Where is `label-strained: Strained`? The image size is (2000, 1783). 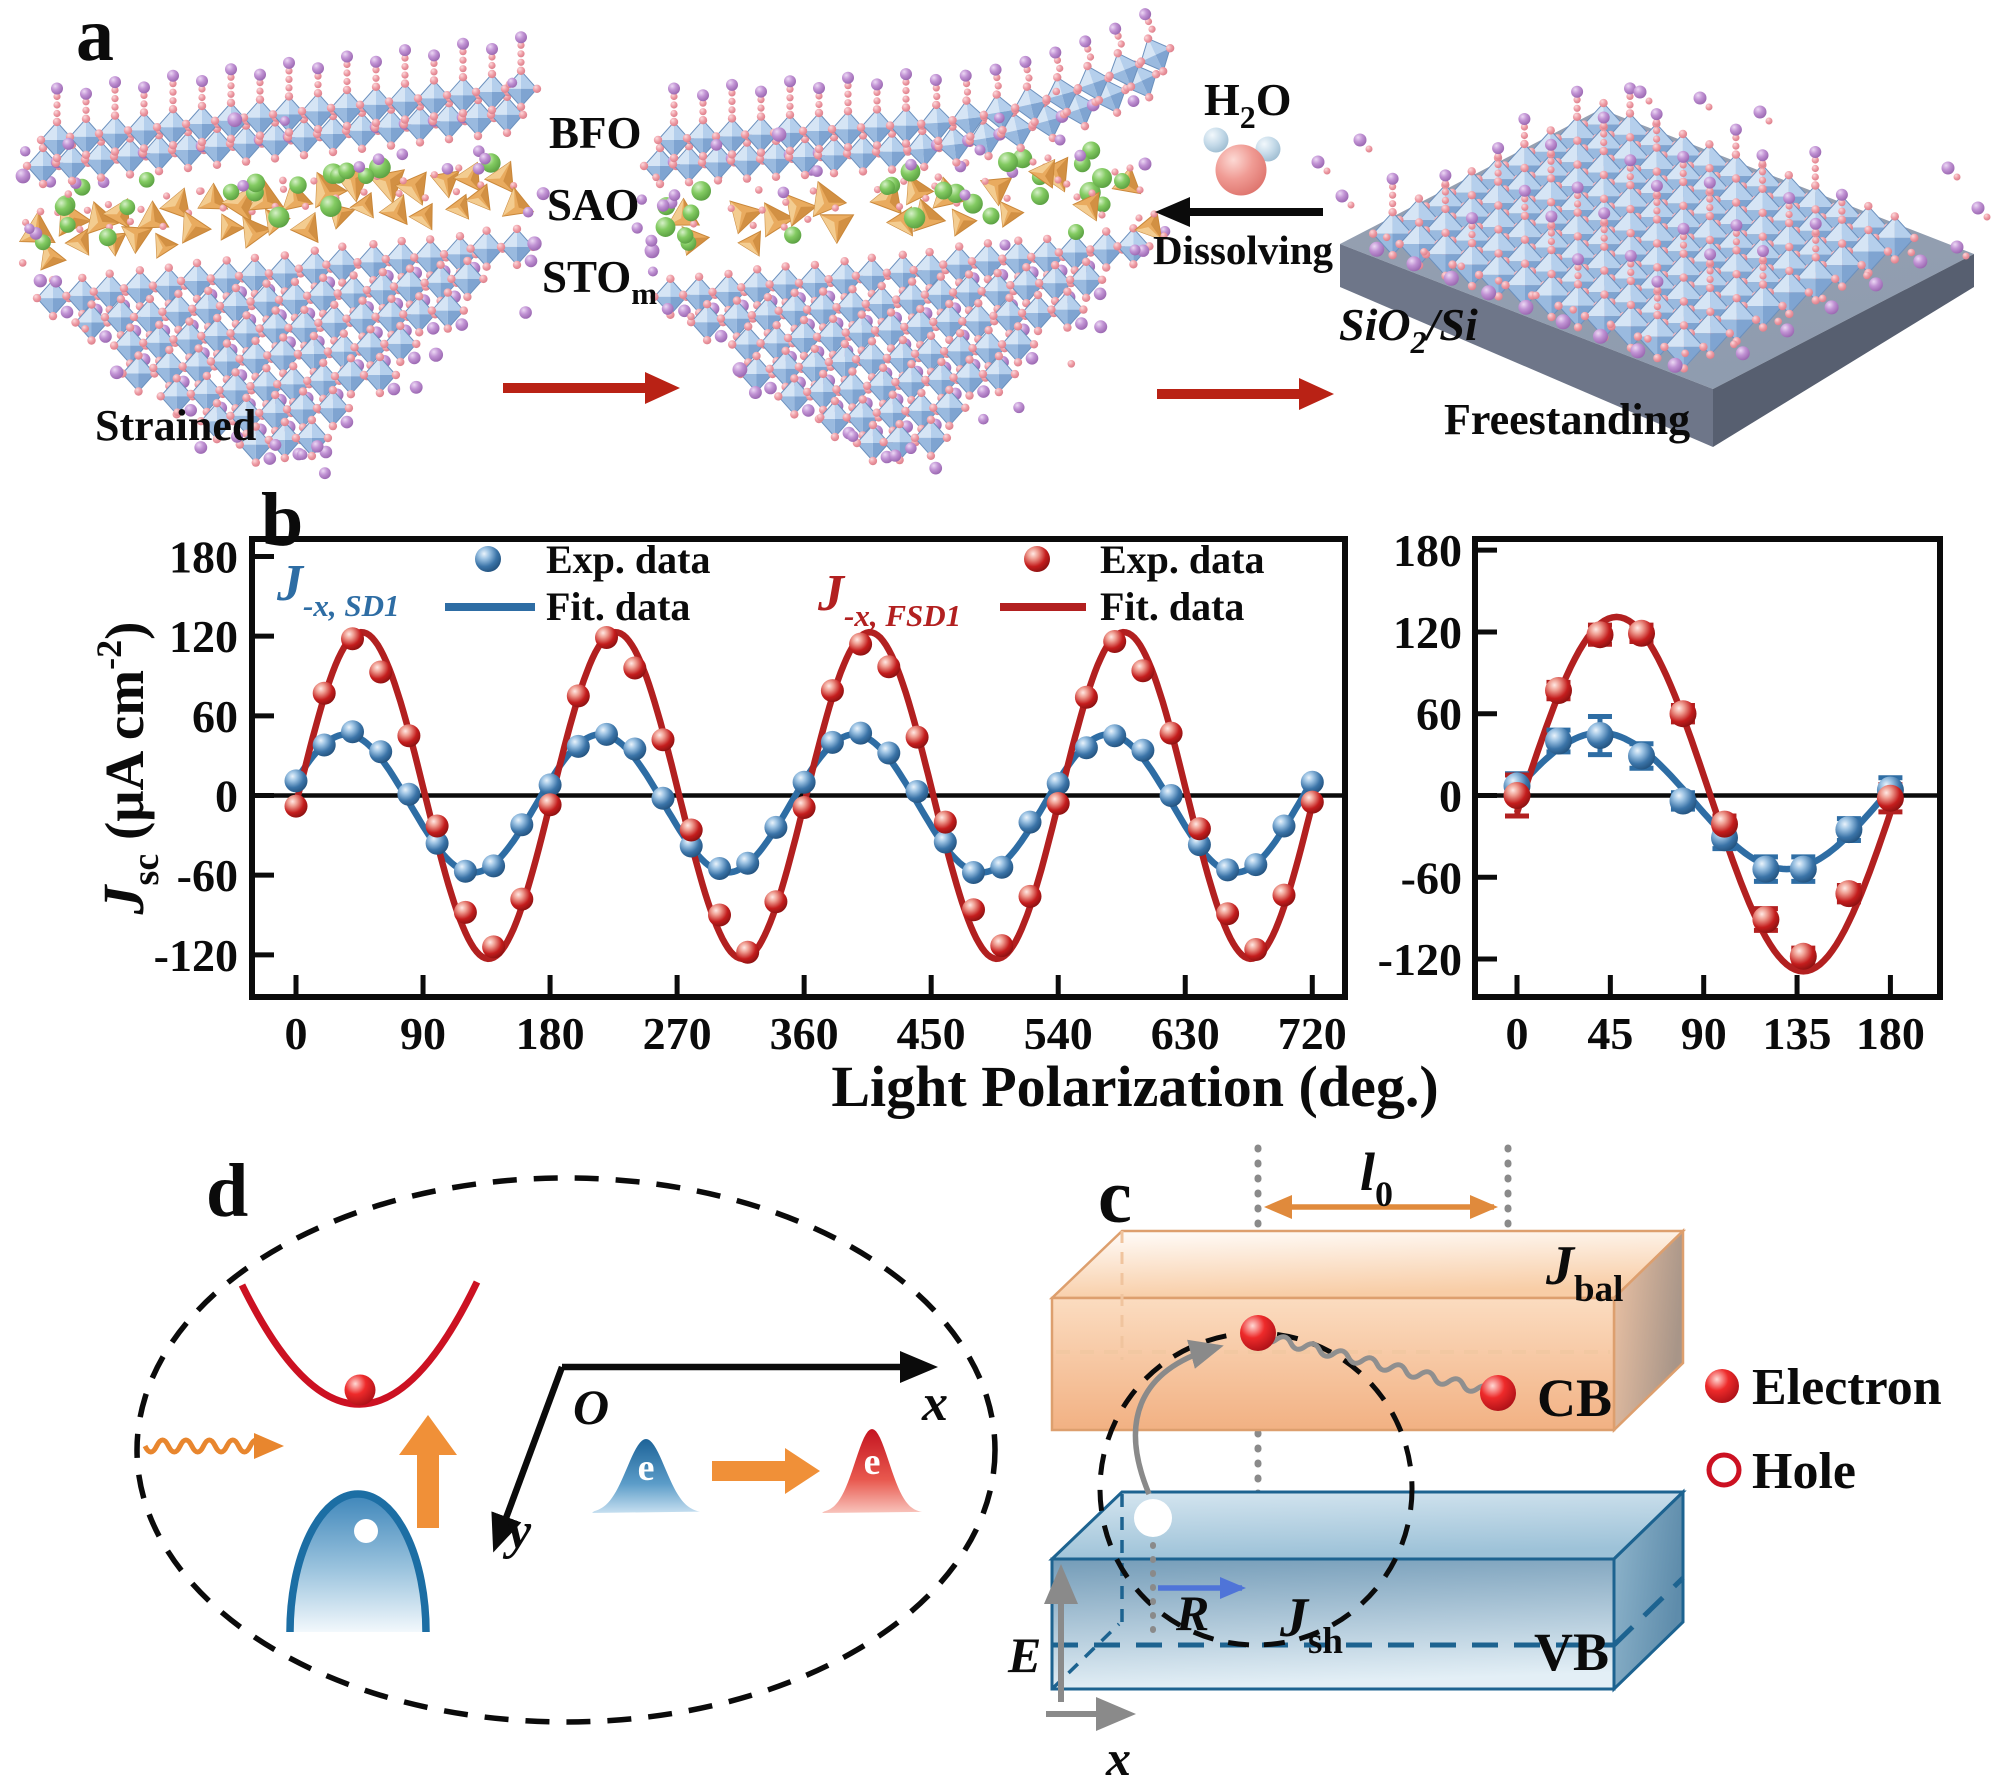 label-strained: Strained is located at coordinates (175, 425).